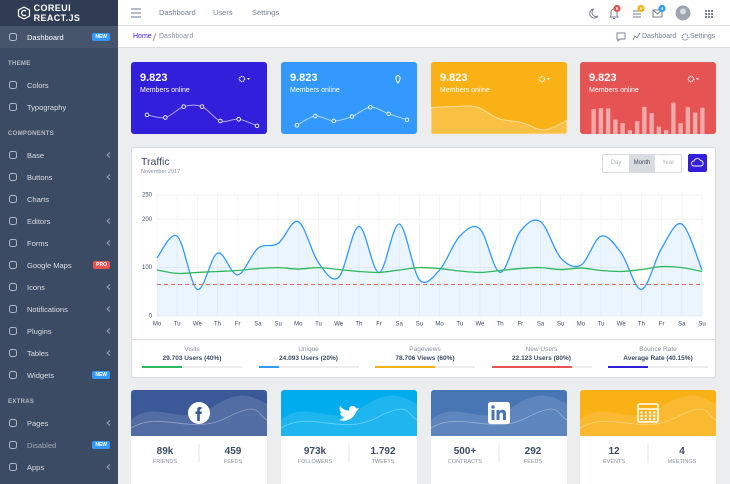 This screenshot has height=484, width=730. What do you see at coordinates (59, 37) in the screenshot?
I see `nav-item: Dashboard NEW` at bounding box center [59, 37].